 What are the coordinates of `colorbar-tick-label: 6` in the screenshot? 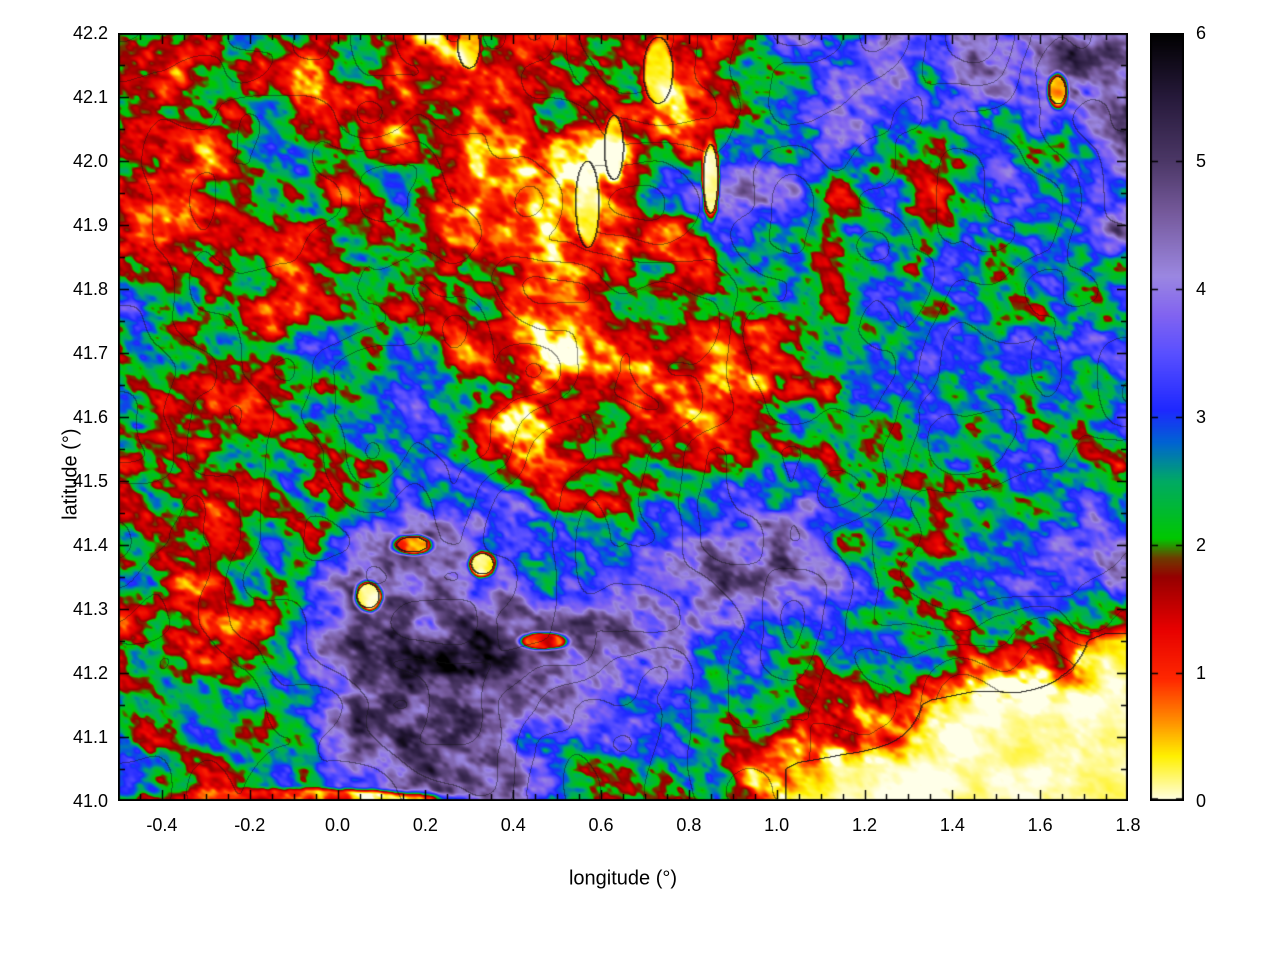 It's located at (1201, 33).